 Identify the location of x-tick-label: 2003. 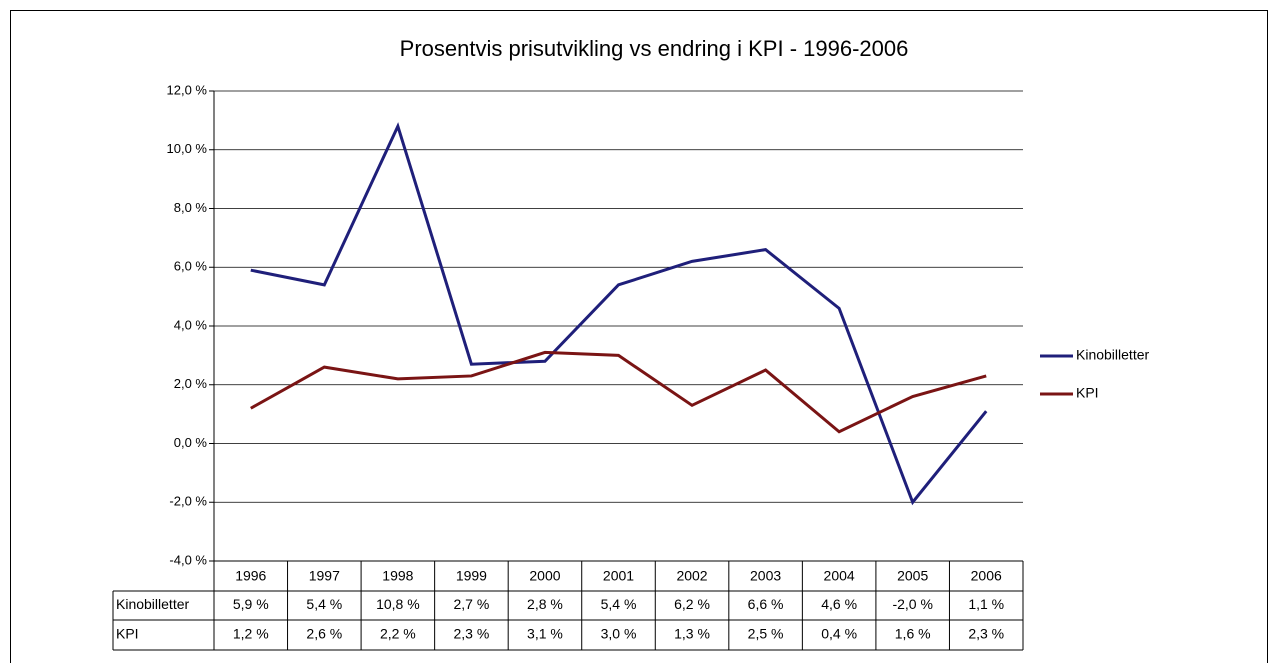
(765, 576).